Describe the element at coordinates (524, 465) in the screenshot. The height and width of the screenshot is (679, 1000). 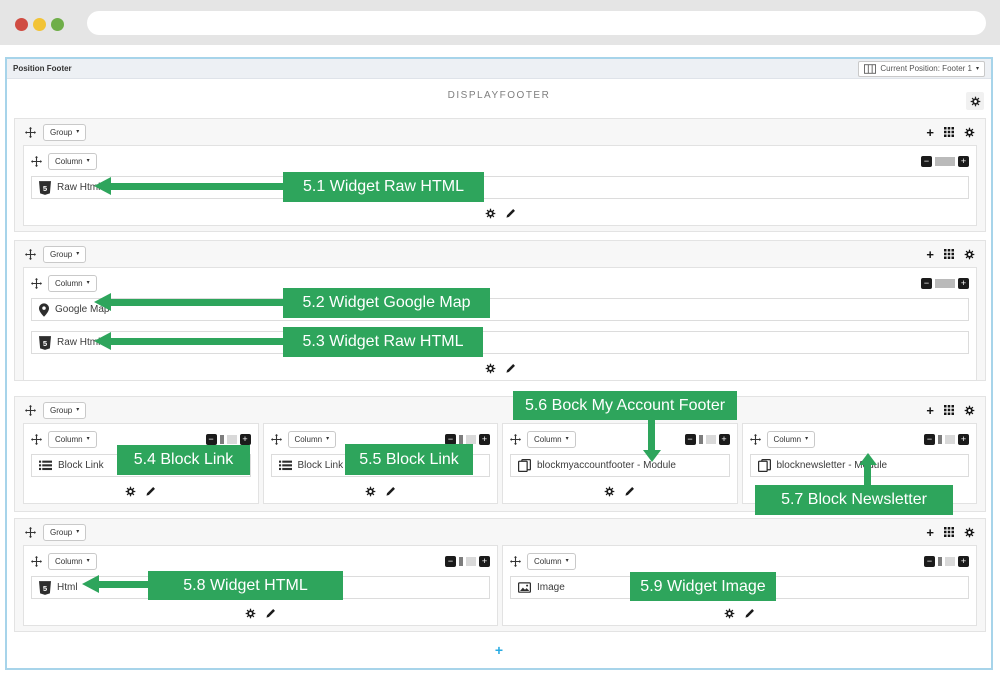
I see `module-icon` at that location.